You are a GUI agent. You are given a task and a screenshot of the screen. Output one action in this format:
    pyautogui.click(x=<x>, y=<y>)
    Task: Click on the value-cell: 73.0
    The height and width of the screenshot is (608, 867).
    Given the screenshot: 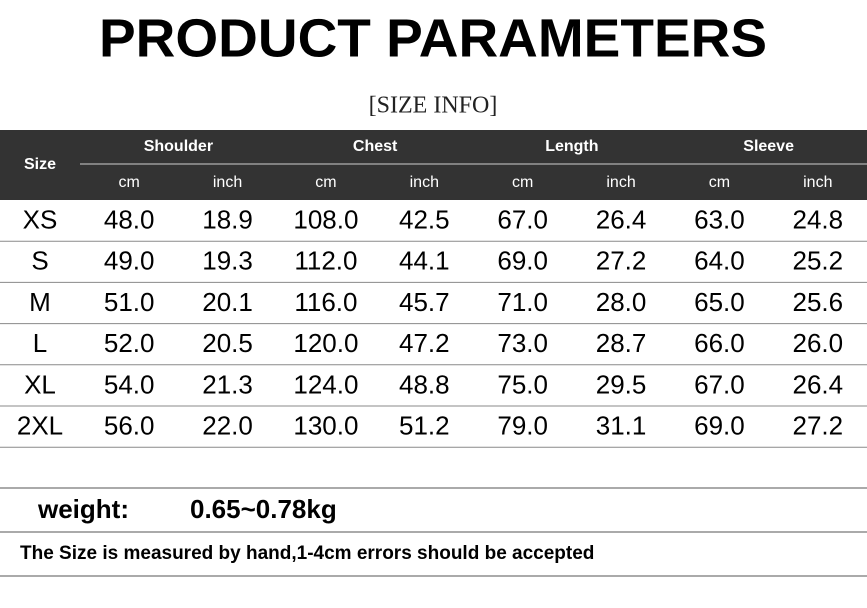 What is the action you would take?
    pyautogui.click(x=522, y=343)
    